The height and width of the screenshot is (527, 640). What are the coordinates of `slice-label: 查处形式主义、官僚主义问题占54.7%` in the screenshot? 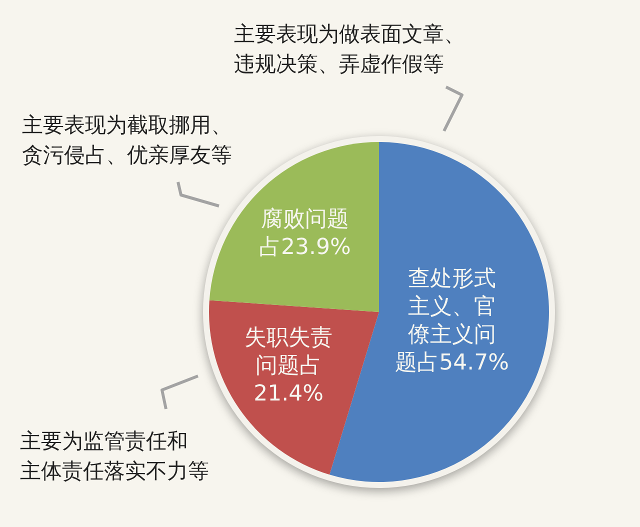 It's located at (452, 321).